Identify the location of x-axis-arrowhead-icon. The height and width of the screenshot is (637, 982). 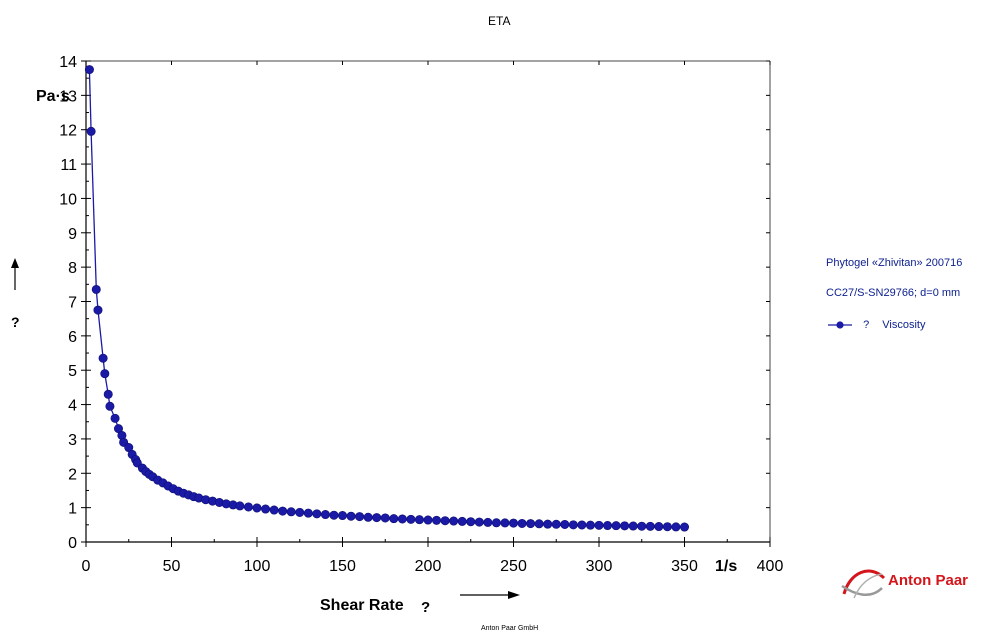
(514, 595).